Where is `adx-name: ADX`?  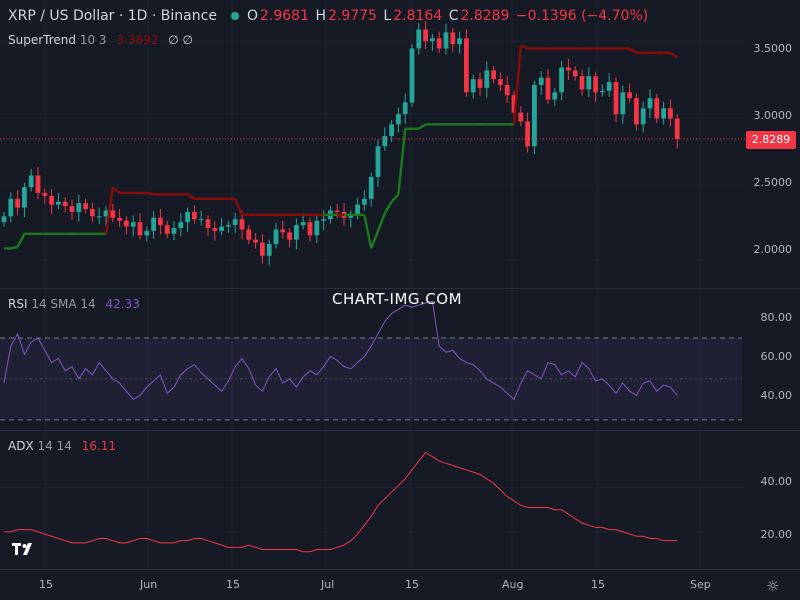 adx-name: ADX is located at coordinates (21, 446).